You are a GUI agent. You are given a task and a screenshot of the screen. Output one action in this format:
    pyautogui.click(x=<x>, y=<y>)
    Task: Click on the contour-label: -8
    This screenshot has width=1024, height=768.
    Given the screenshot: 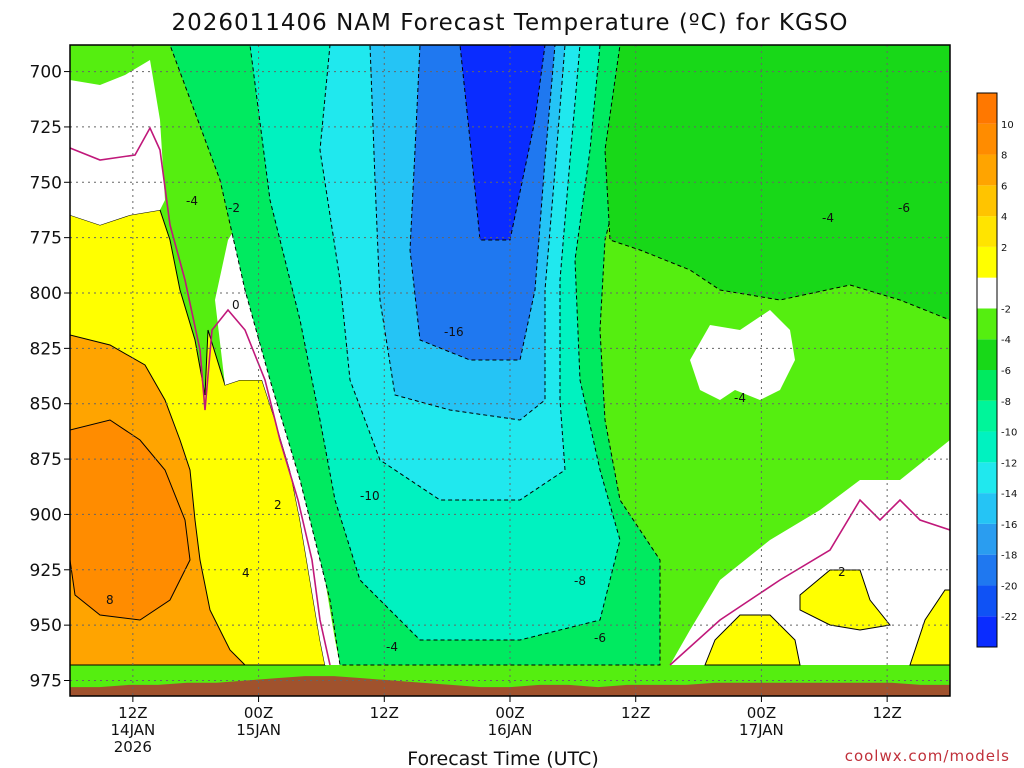 What is the action you would take?
    pyautogui.click(x=580, y=581)
    